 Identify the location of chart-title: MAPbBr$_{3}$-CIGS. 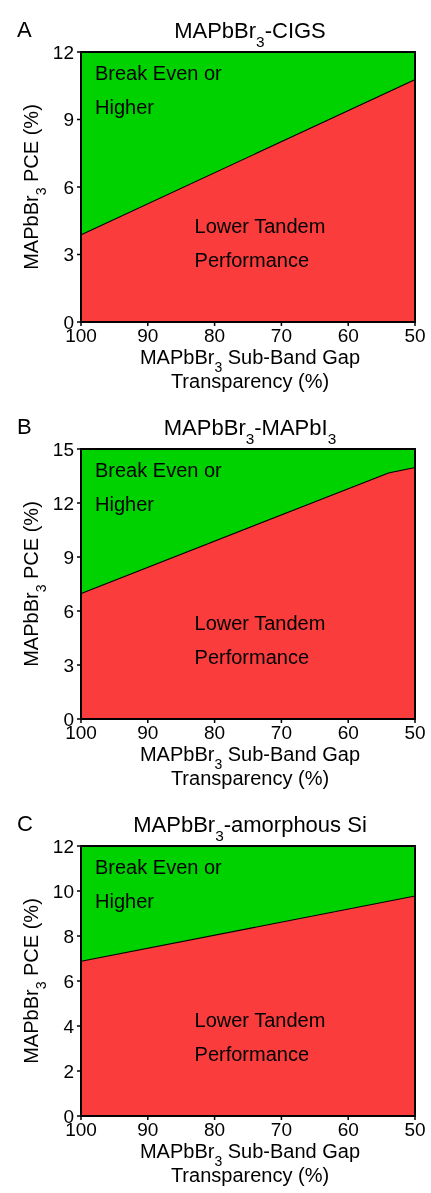
(250, 34).